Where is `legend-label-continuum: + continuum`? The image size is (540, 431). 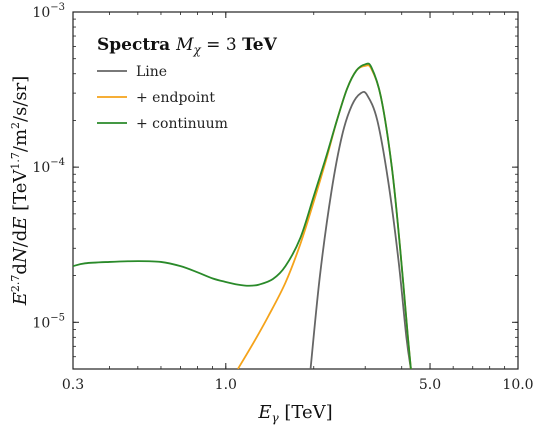
legend-label-continuum: + continuum is located at coordinates (182, 124).